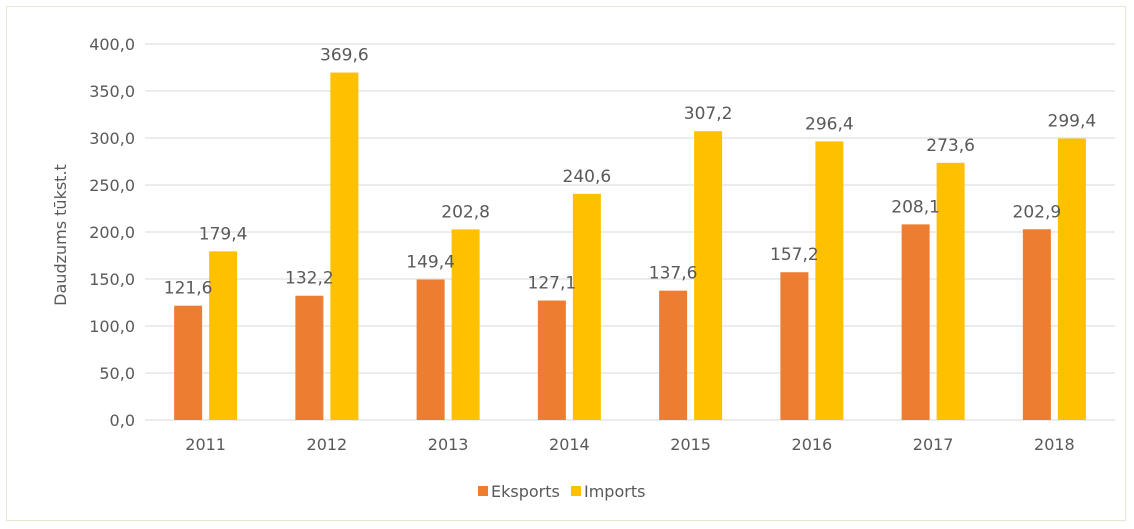 This screenshot has height=529, width=1134. What do you see at coordinates (673, 274) in the screenshot?
I see `data-label-eksports-2015: 137,6` at bounding box center [673, 274].